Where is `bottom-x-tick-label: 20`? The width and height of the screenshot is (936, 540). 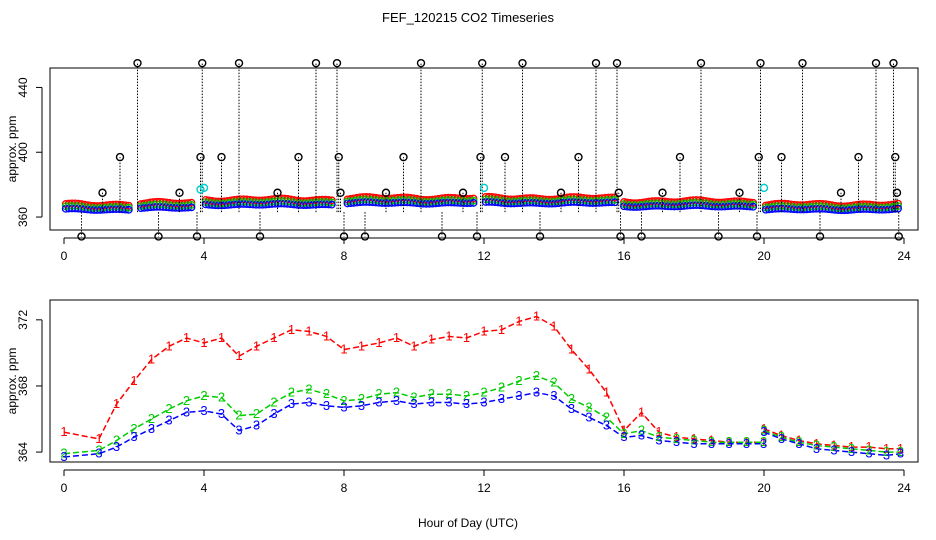
bottom-x-tick-label: 20 is located at coordinates (764, 488).